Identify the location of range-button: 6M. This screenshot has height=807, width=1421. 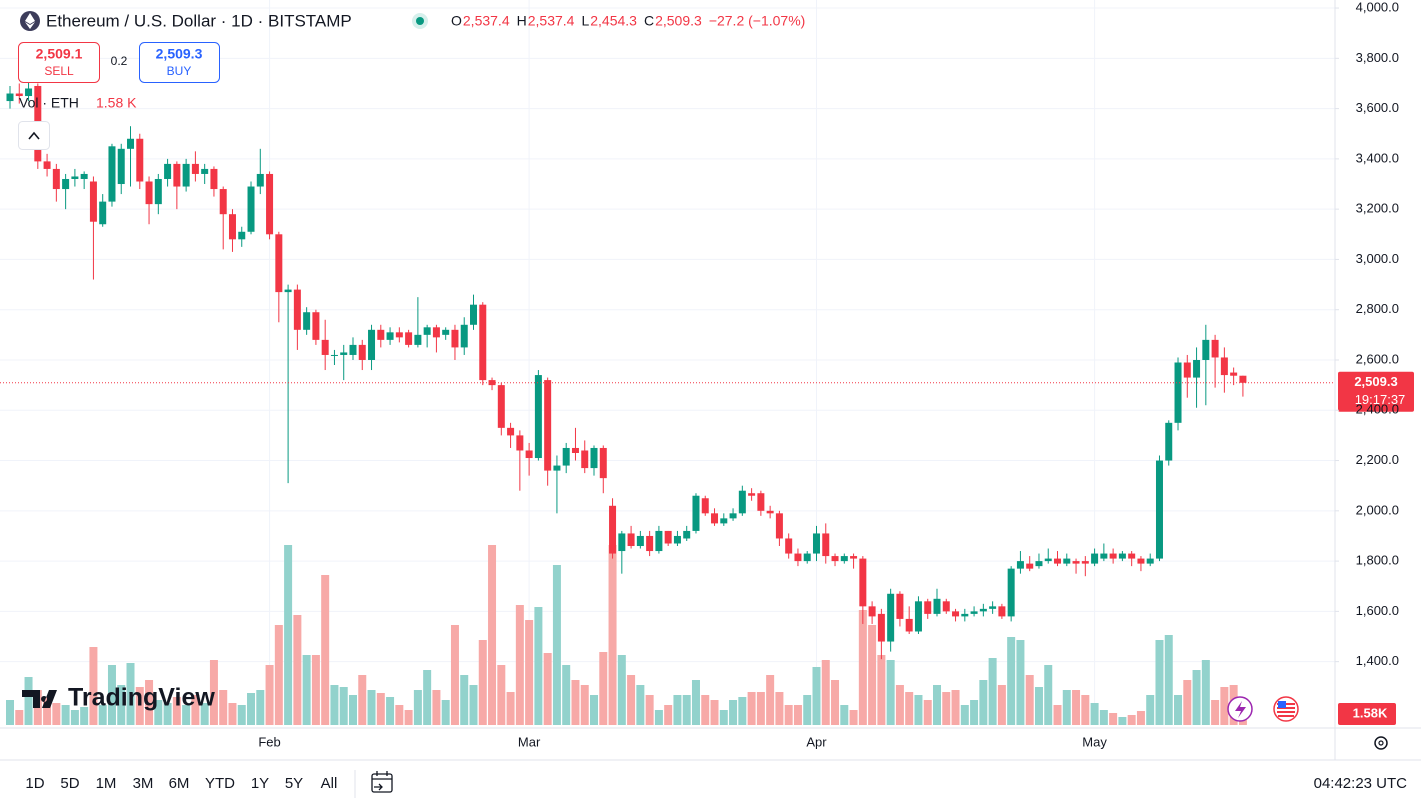
(179, 783).